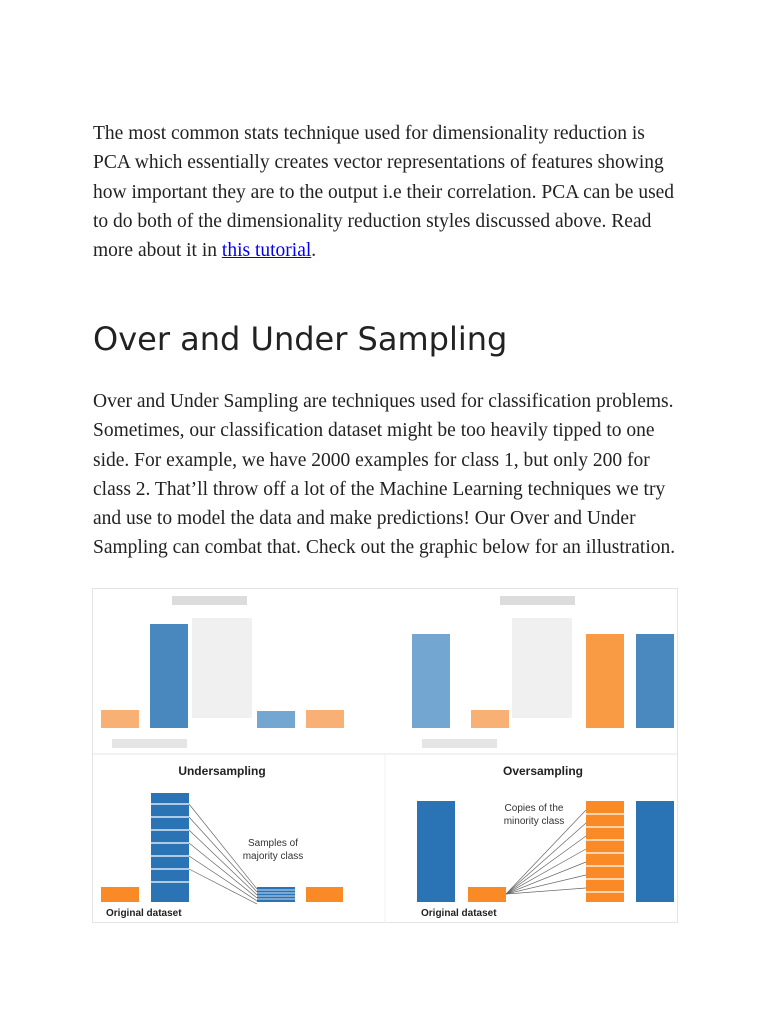 Image resolution: width=768 pixels, height=1024 pixels. I want to click on panel-title: Oversampling, so click(543, 771).